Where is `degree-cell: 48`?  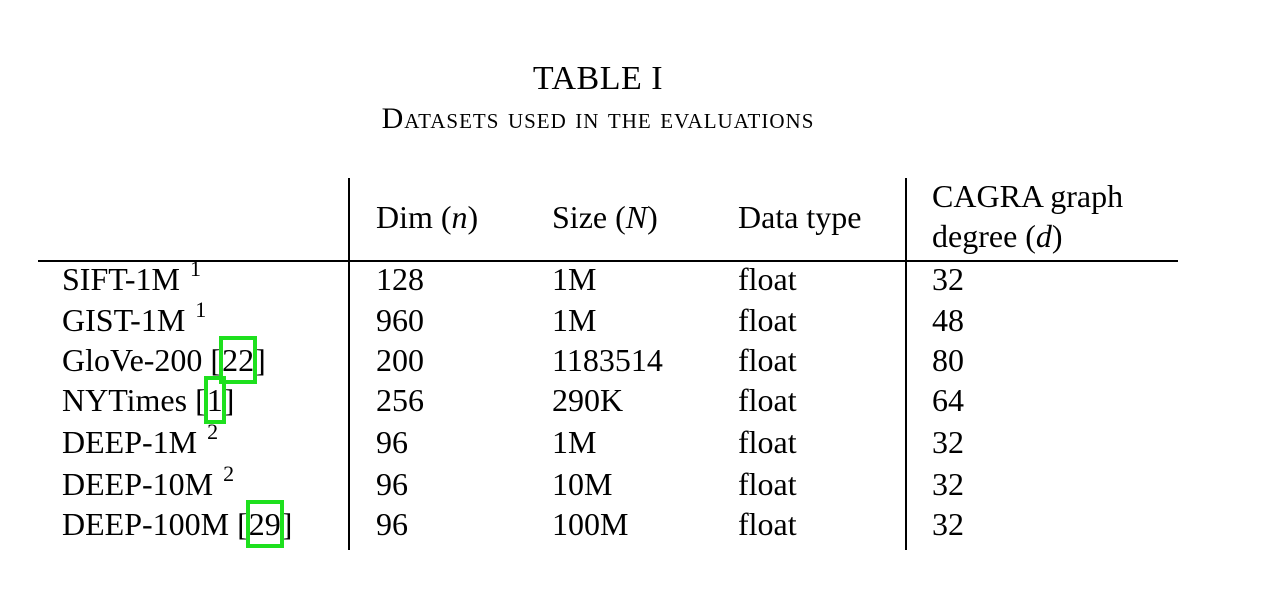
degree-cell: 48 is located at coordinates (948, 320).